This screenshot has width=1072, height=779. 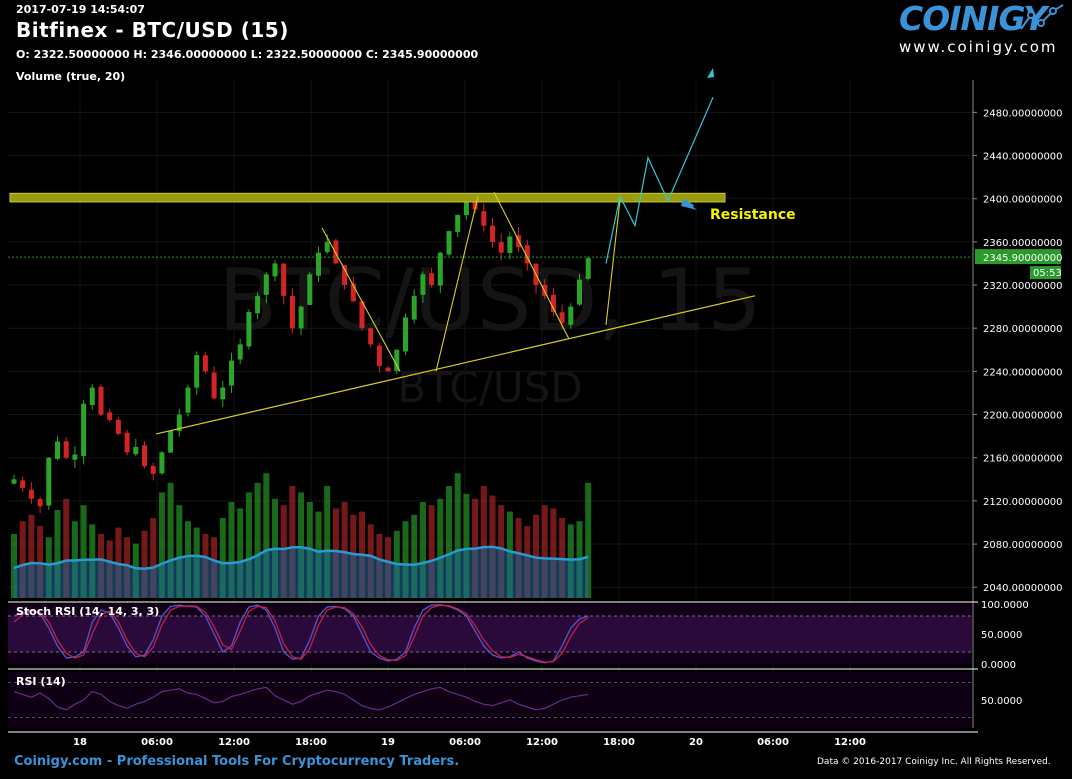 What do you see at coordinates (1023, 200) in the screenshot?
I see `y-tick-label: 2400.00000000` at bounding box center [1023, 200].